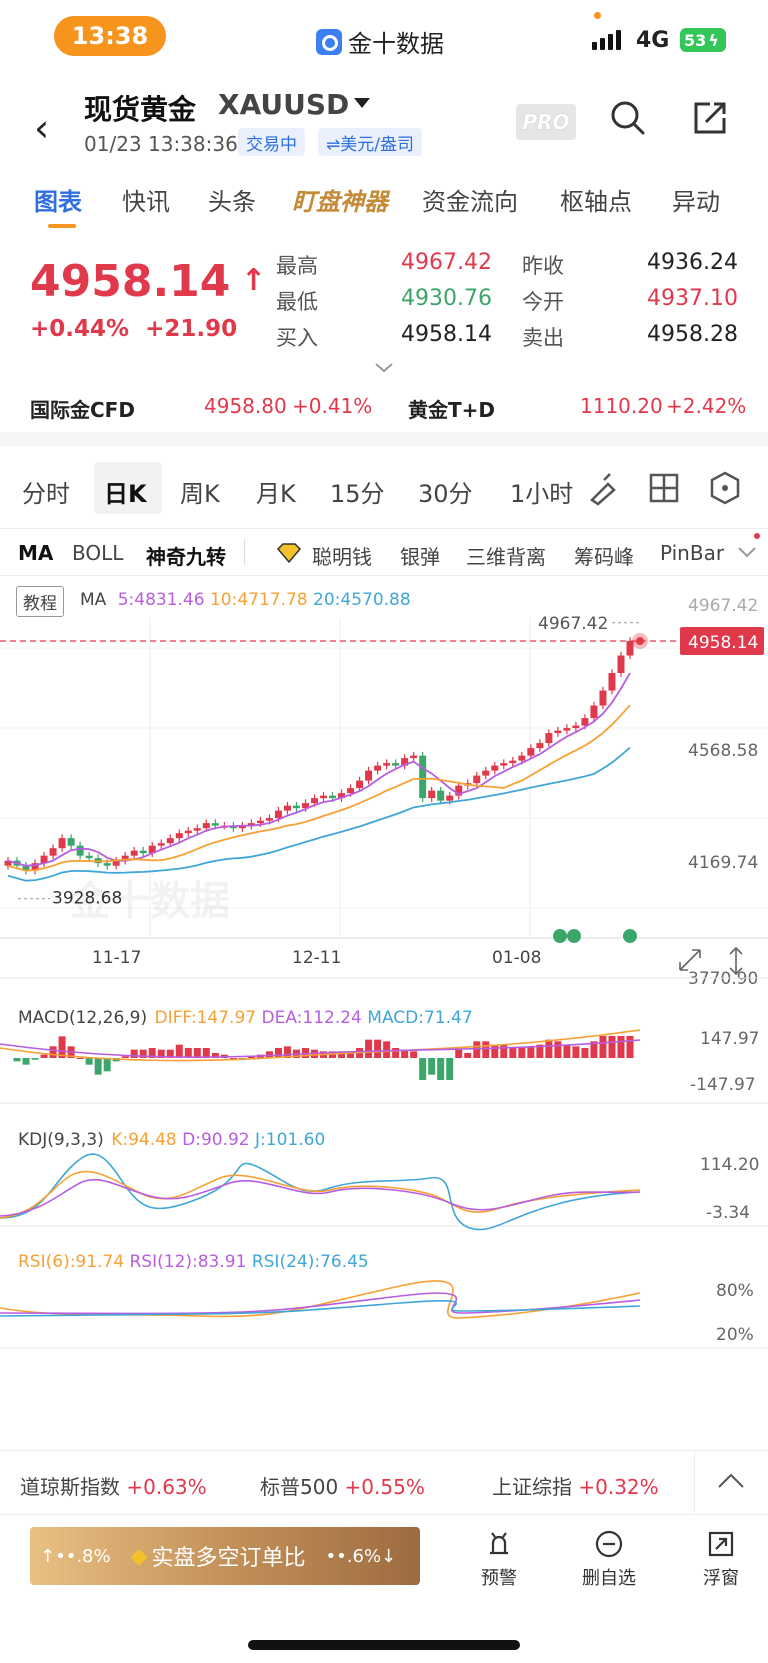 The width and height of the screenshot is (768, 1663). Describe the element at coordinates (725, 488) in the screenshot. I see `settings-hexagon-icon` at that location.